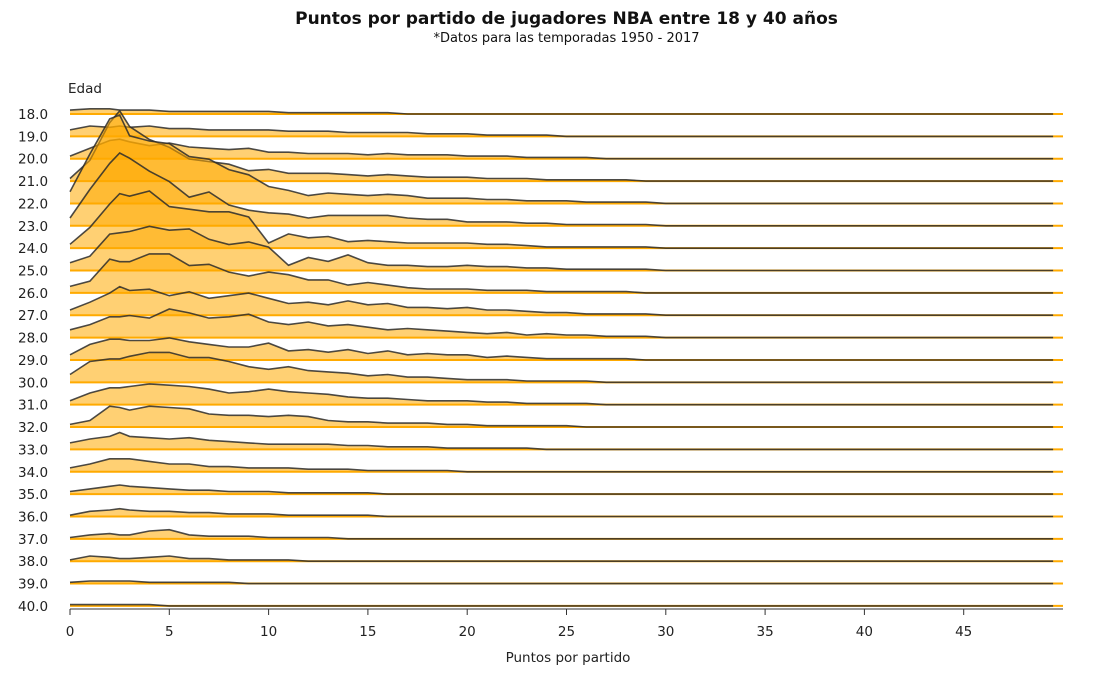  I want to click on ridge-34.0: 34.0, so click(540, 469).